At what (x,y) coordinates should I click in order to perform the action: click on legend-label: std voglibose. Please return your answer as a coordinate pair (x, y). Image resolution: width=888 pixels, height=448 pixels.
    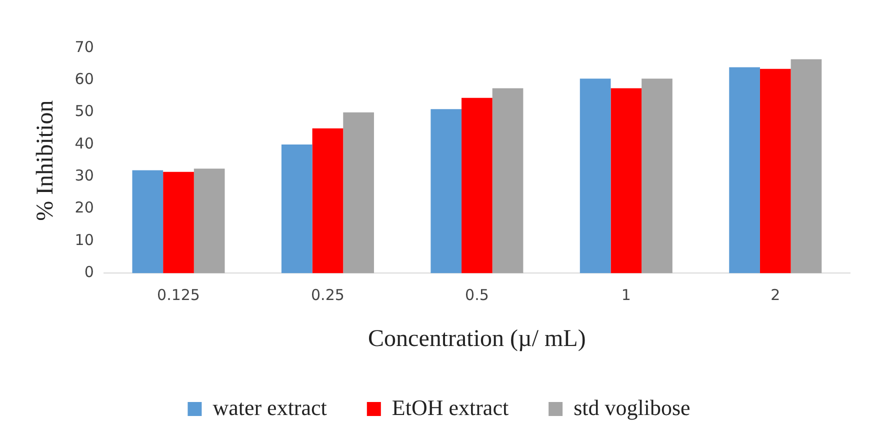
    Looking at the image, I should click on (632, 407).